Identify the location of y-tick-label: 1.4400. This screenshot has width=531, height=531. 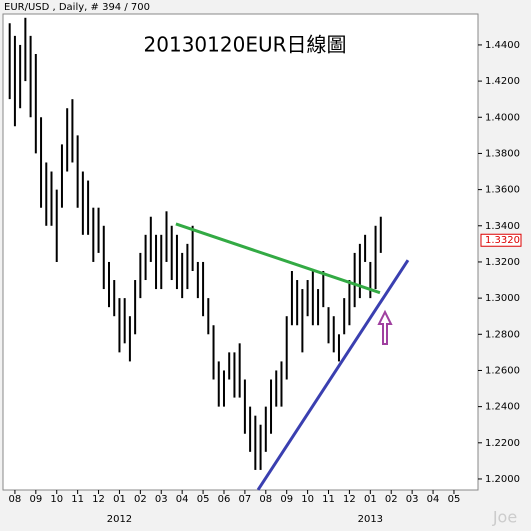
(502, 45).